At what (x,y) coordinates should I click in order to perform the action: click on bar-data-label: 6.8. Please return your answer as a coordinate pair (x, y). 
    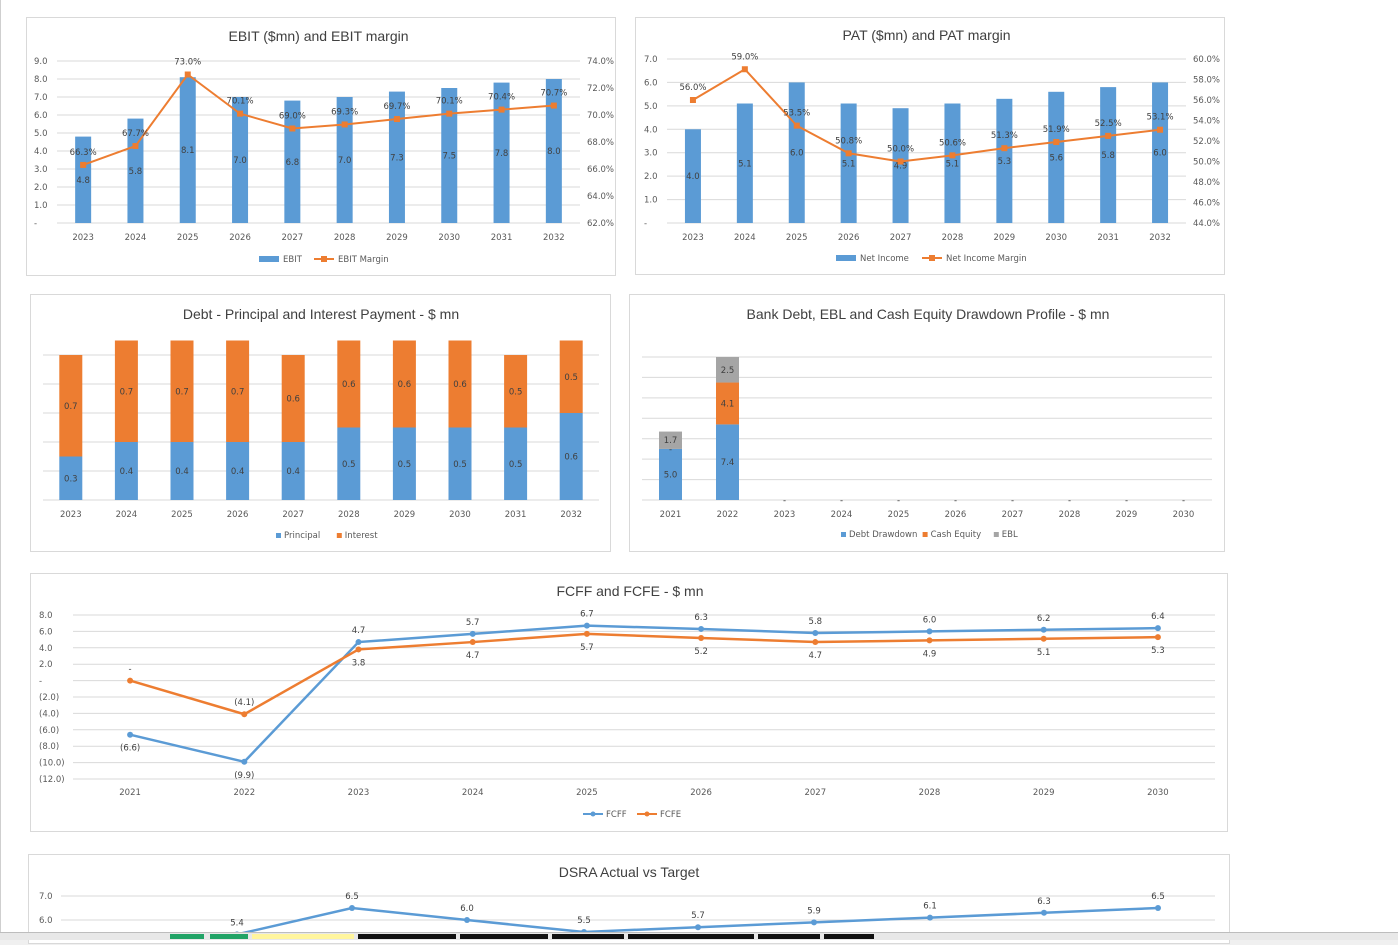
    Looking at the image, I should click on (293, 163).